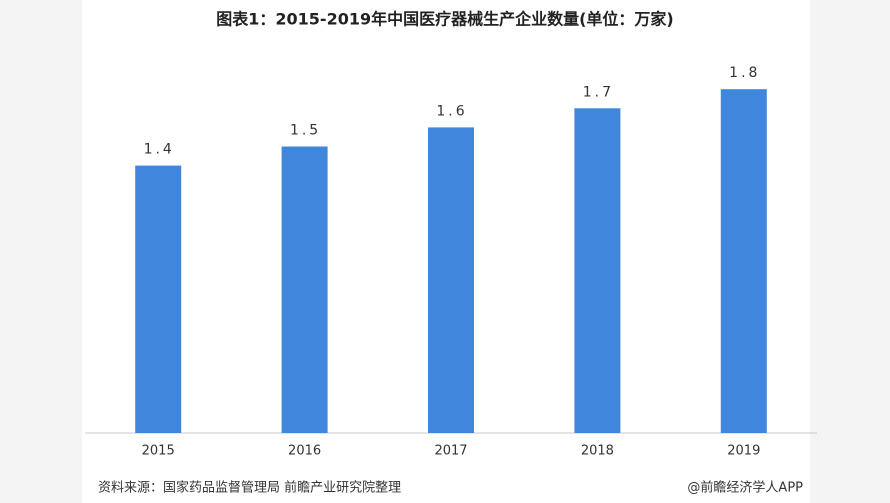  I want to click on source-note: 资料来源：国家药品监督管理局 前瞻产业研究院整理, so click(249, 488).